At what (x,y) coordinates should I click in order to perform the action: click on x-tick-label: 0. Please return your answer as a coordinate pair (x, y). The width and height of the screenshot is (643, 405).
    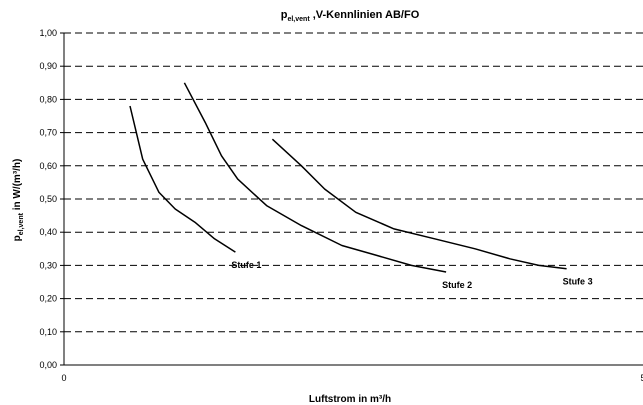
    Looking at the image, I should click on (63, 378).